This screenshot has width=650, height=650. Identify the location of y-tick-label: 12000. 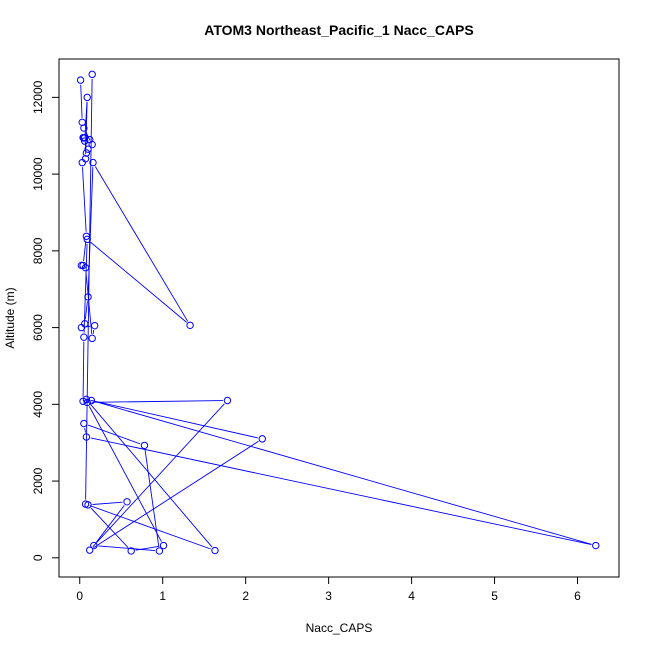
(38, 97).